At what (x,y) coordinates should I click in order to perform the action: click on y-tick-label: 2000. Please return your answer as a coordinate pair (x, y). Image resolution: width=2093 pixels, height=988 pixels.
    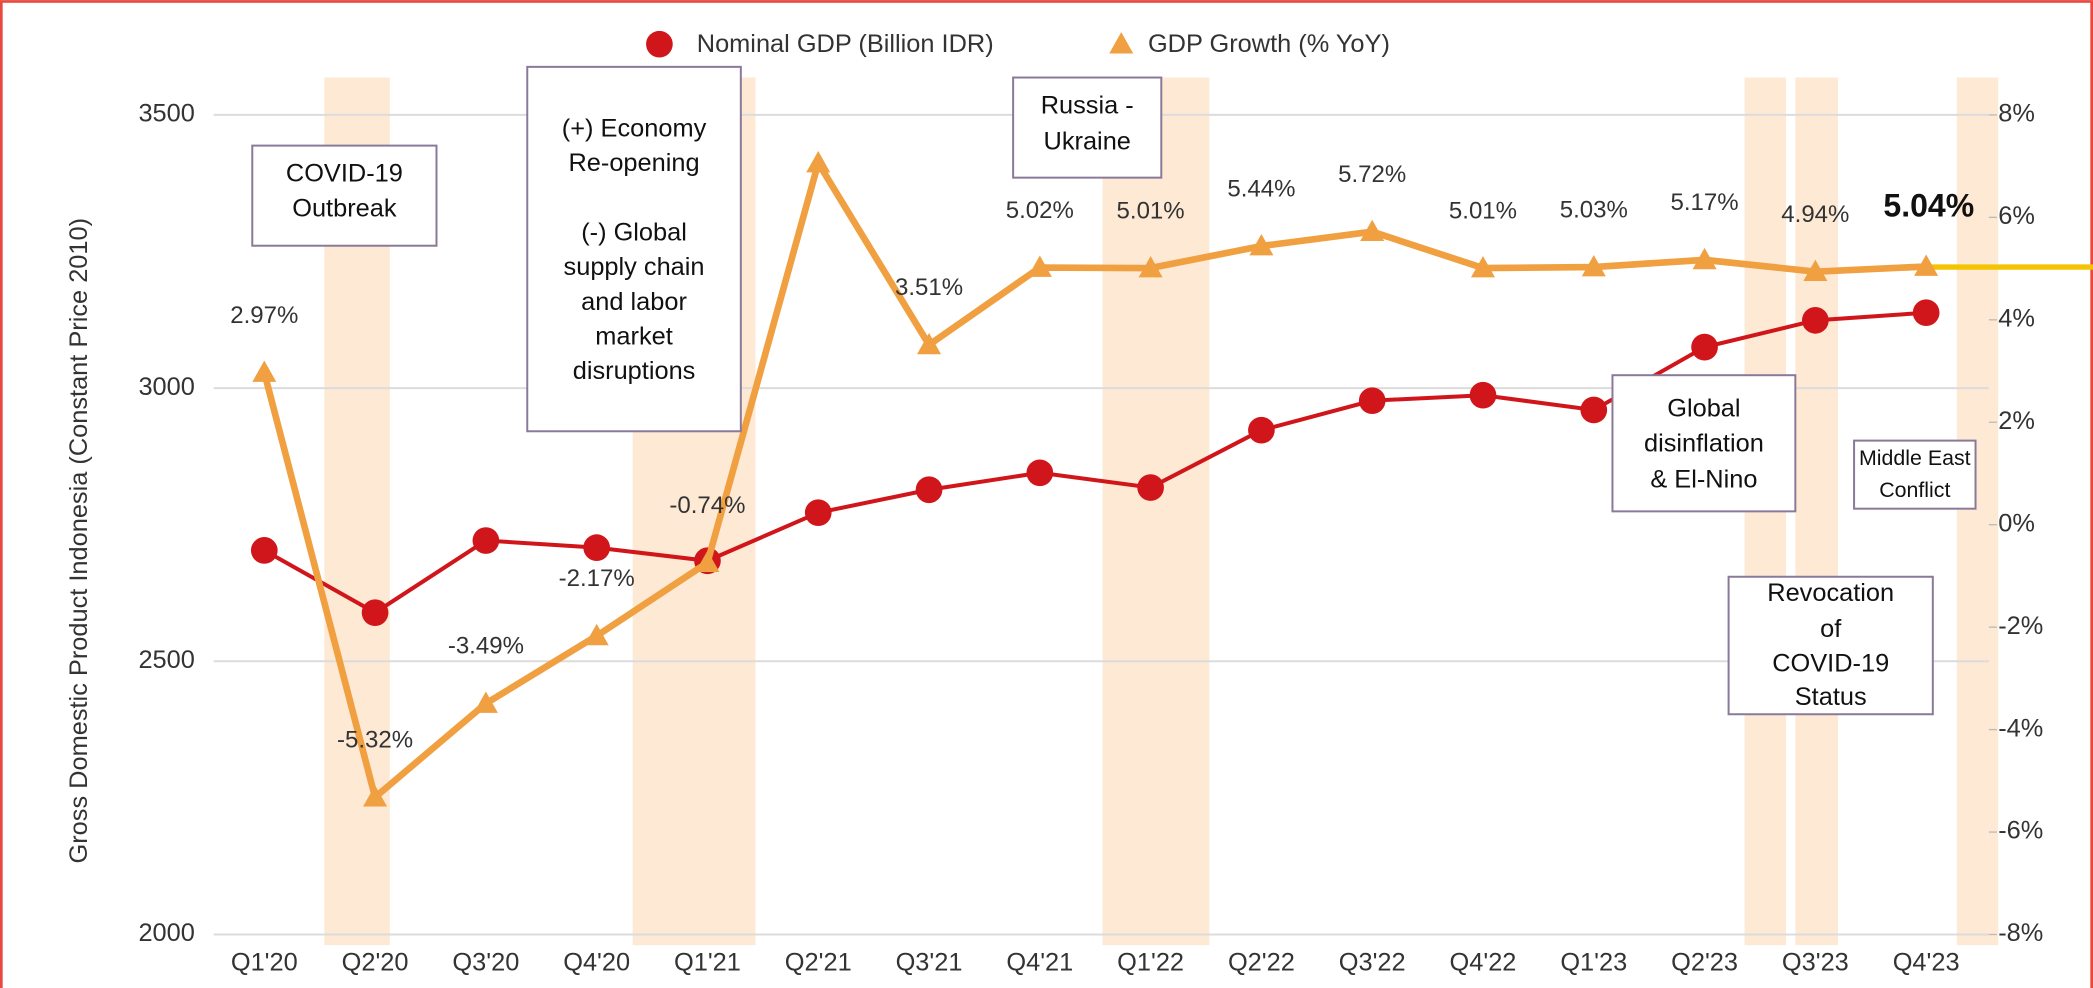
    Looking at the image, I should click on (166, 933).